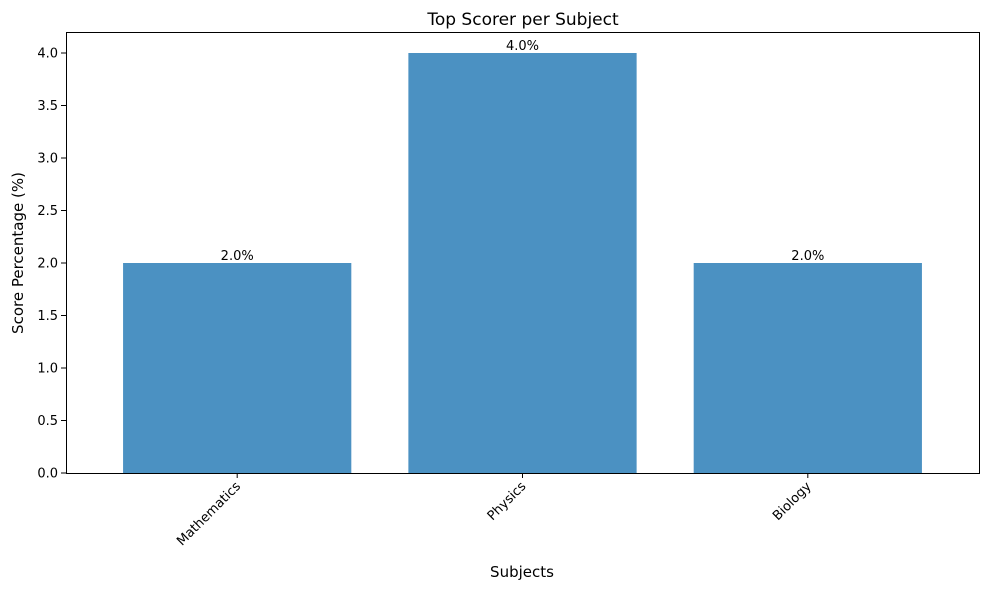 Image resolution: width=989 pixels, height=594 pixels. Describe the element at coordinates (507, 501) in the screenshot. I see `x-tick-label: Physics` at that location.